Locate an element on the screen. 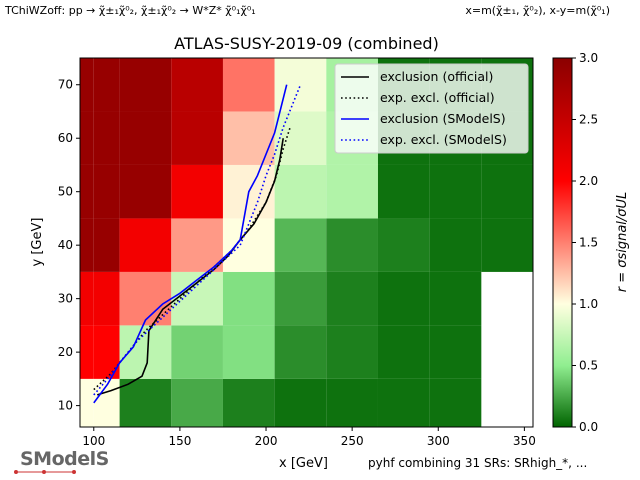  colorbar-tick-label: 1.5 is located at coordinates (588, 243).